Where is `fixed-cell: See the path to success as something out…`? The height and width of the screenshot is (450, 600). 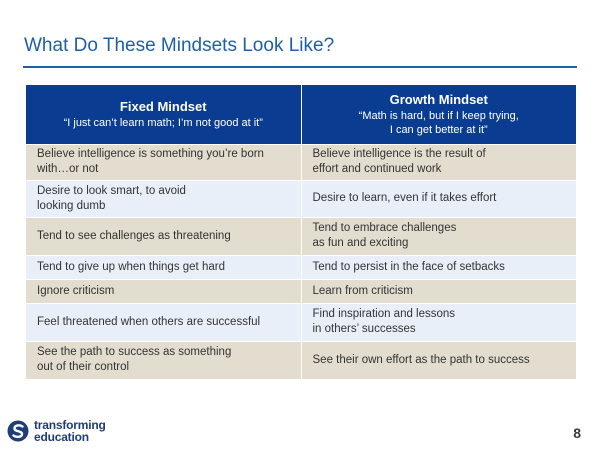
fixed-cell: See the path to success as something out… is located at coordinates (164, 359).